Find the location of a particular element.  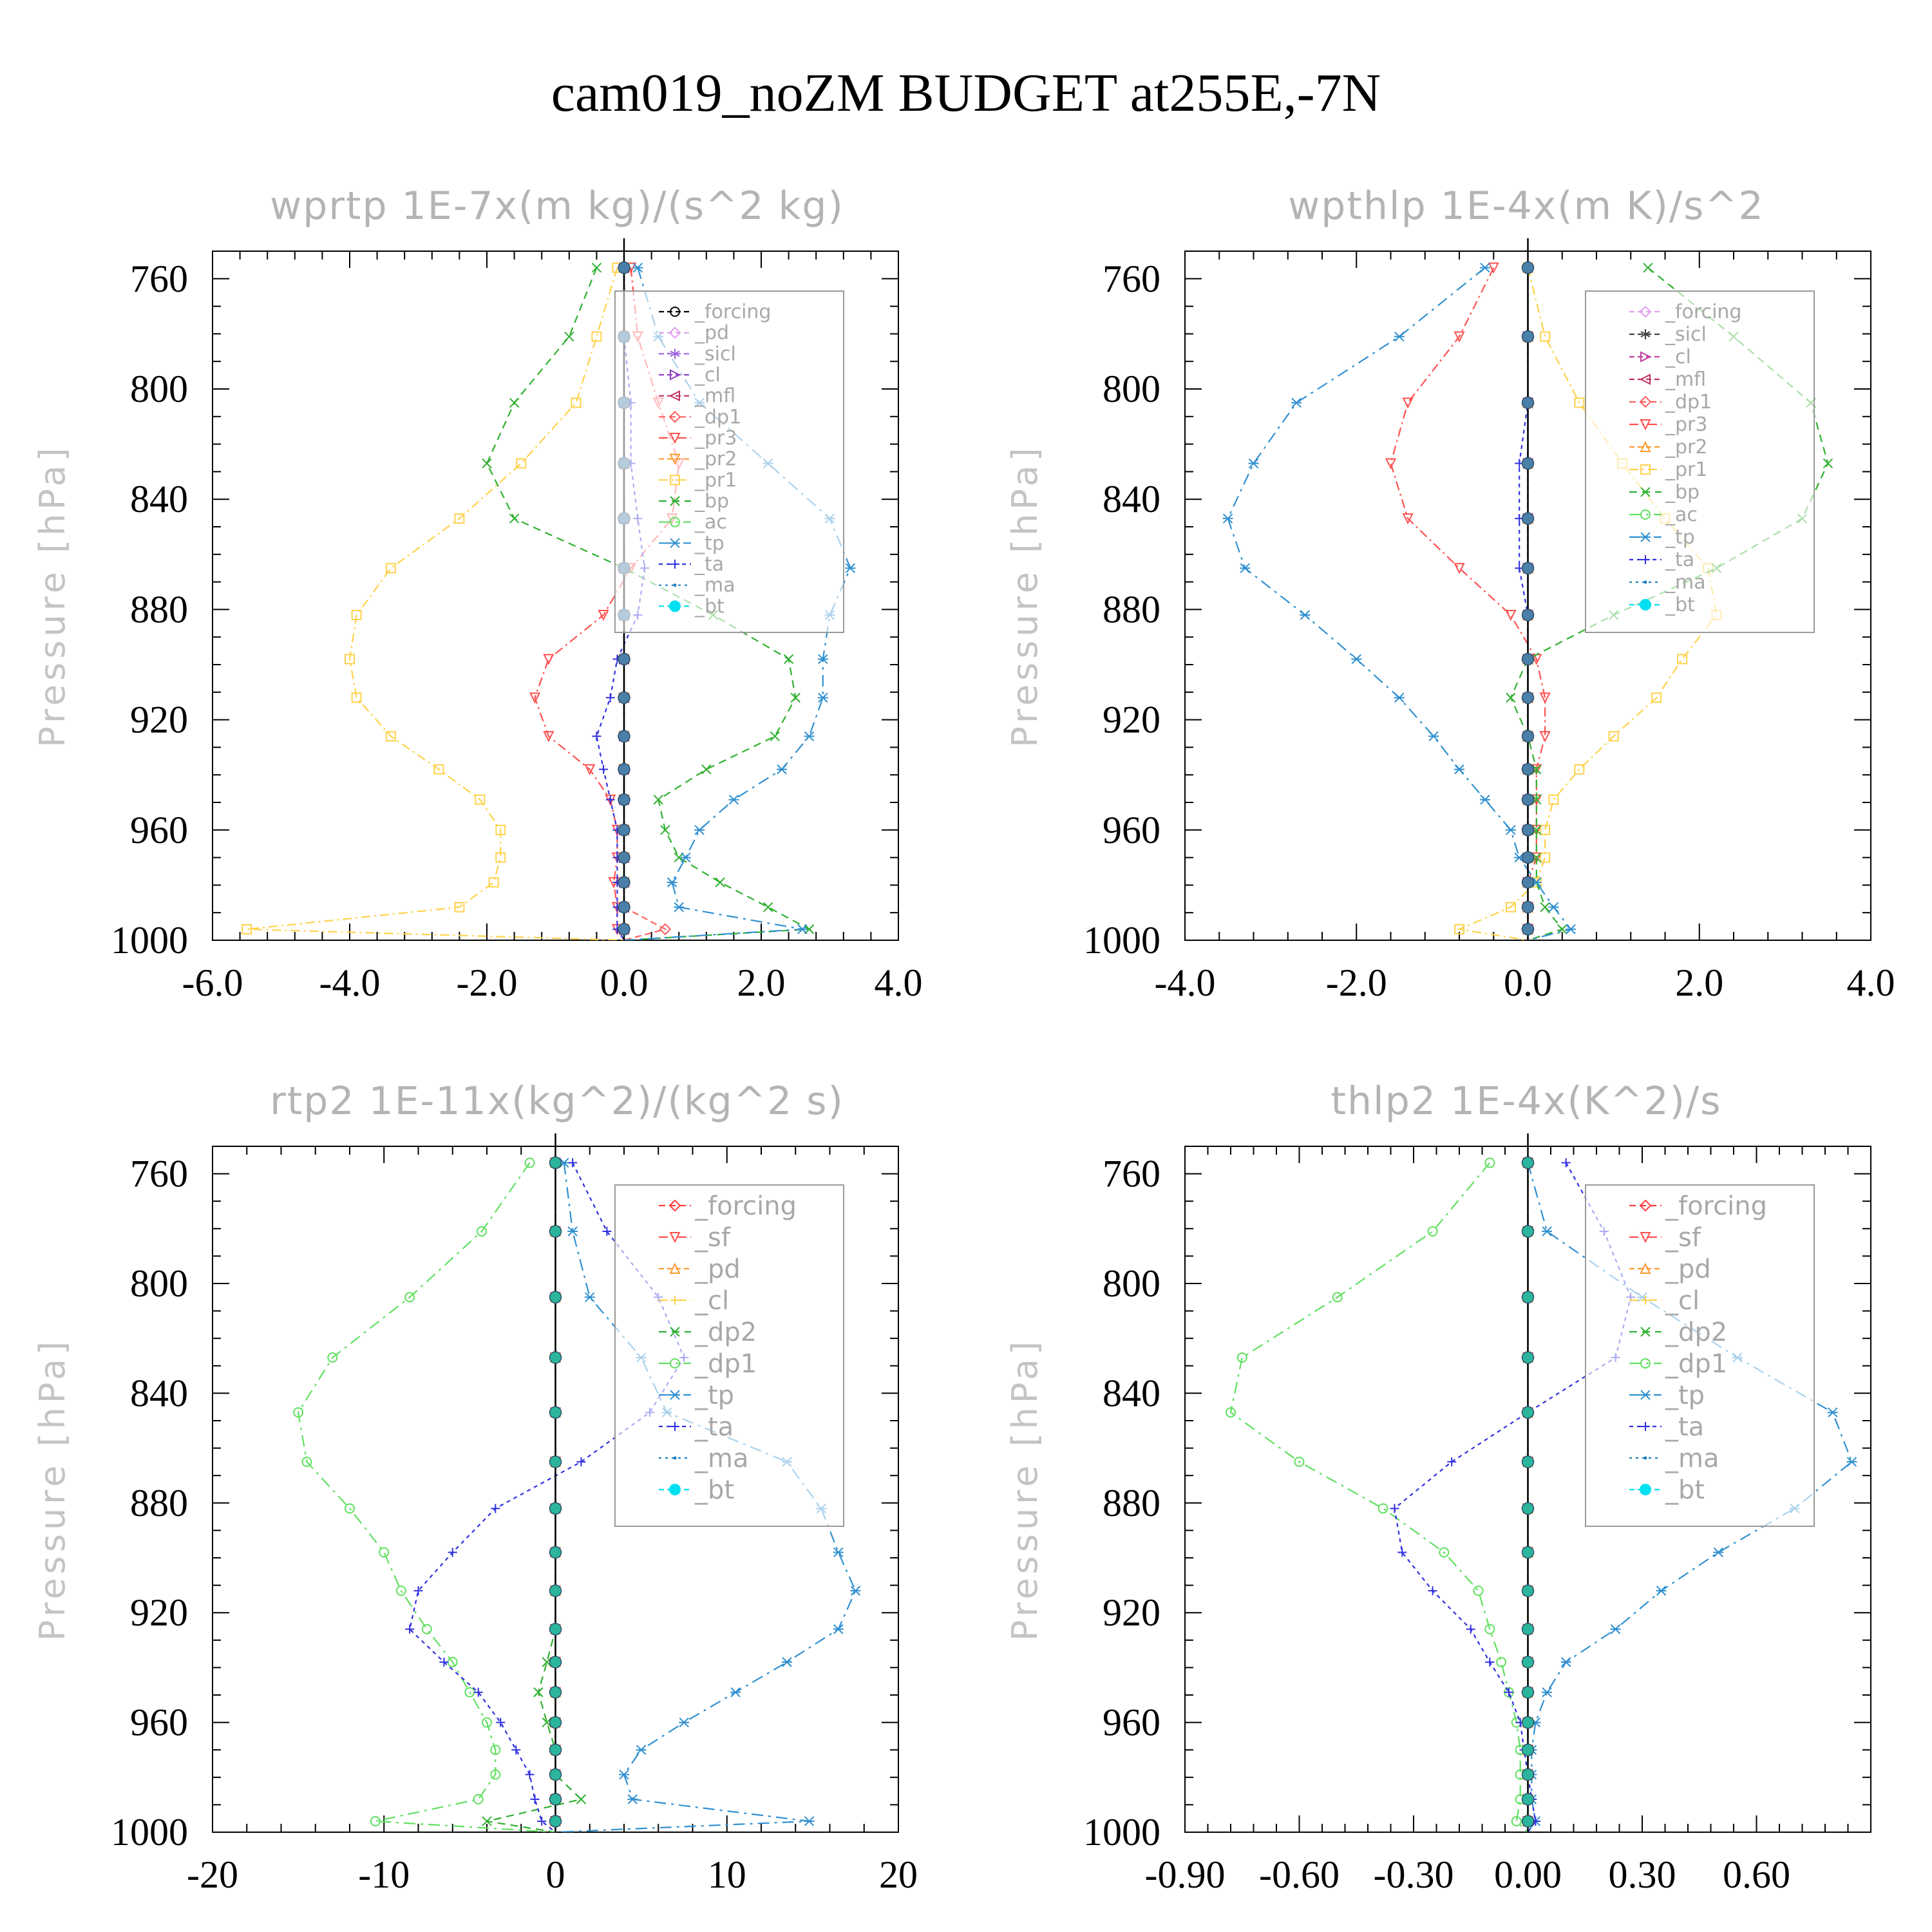

legend-entry: _cl is located at coordinates (1665, 1301).